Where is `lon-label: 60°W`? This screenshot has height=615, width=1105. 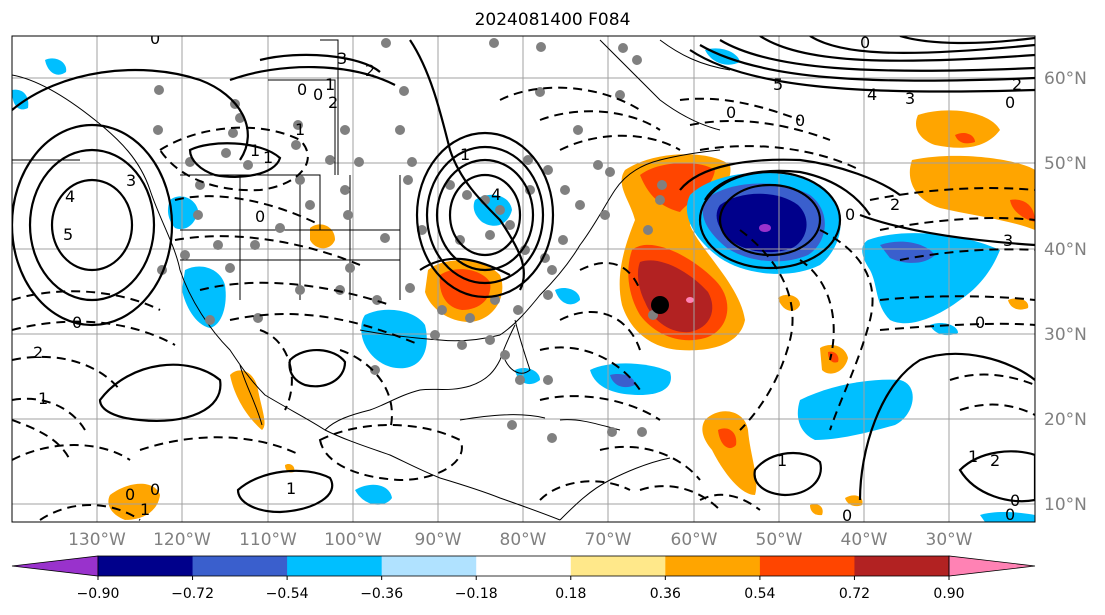 lon-label: 60°W is located at coordinates (694, 540).